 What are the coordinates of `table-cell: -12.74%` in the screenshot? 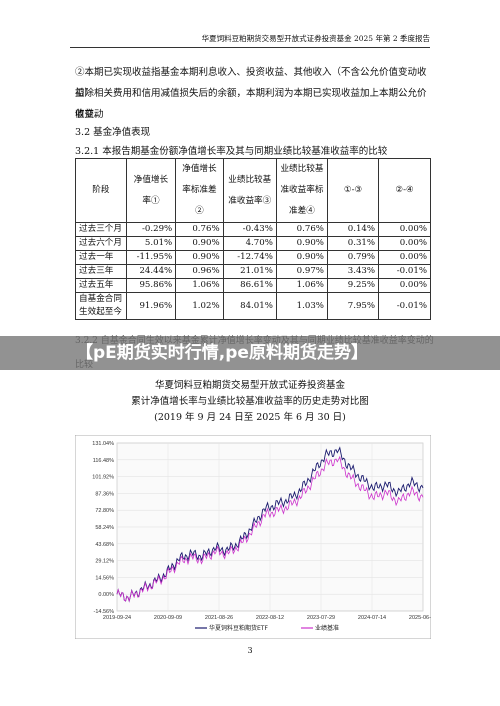 It's located at (249, 257).